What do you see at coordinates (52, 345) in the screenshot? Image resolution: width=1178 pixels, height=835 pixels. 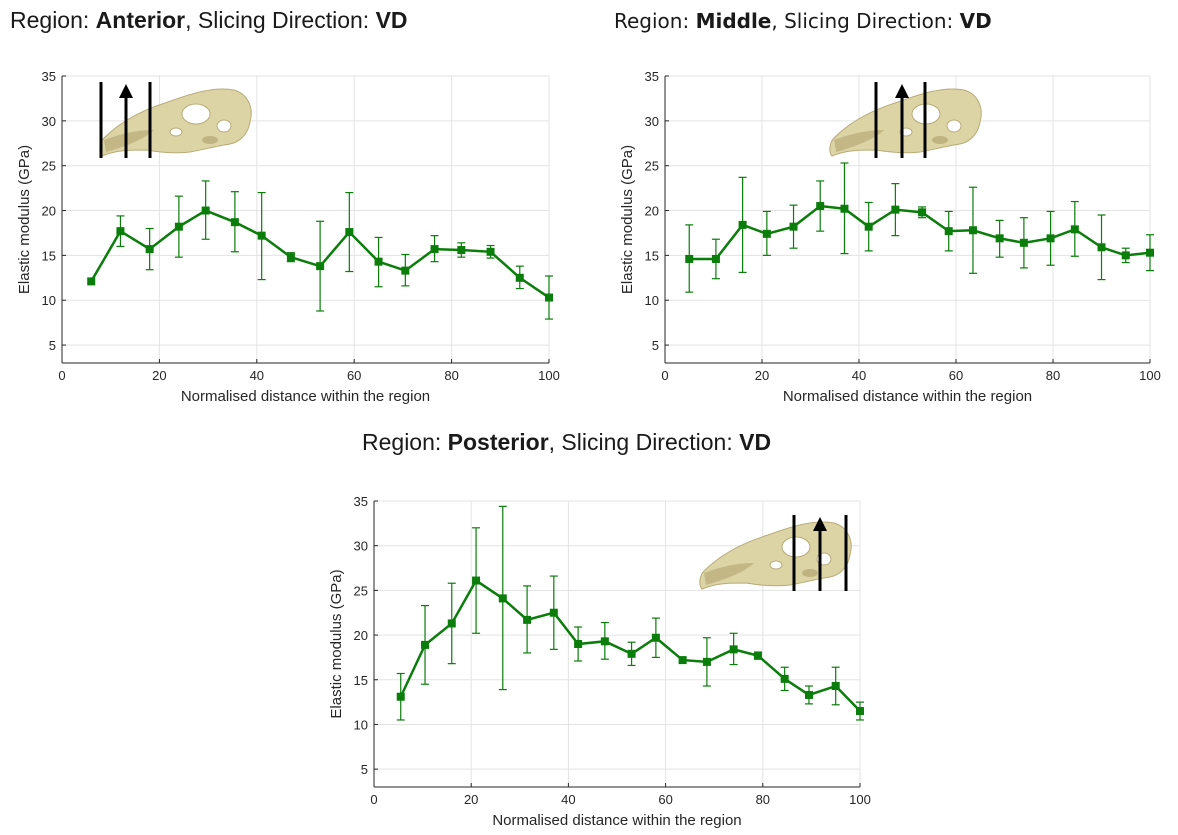 I see `y-tick-label: 5` at bounding box center [52, 345].